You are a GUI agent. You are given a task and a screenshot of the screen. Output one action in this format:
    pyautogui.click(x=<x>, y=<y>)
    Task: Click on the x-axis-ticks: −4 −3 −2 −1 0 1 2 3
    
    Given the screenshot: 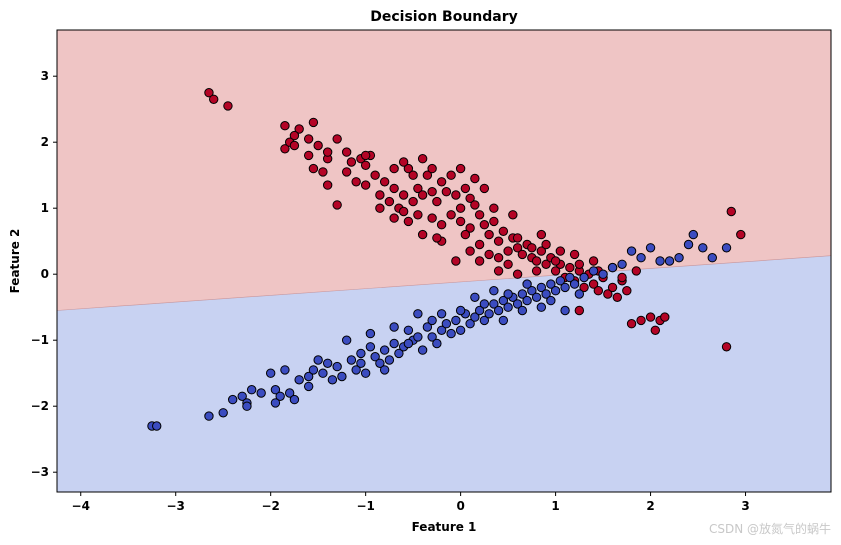 What is the action you would take?
    pyautogui.click(x=411, y=502)
    